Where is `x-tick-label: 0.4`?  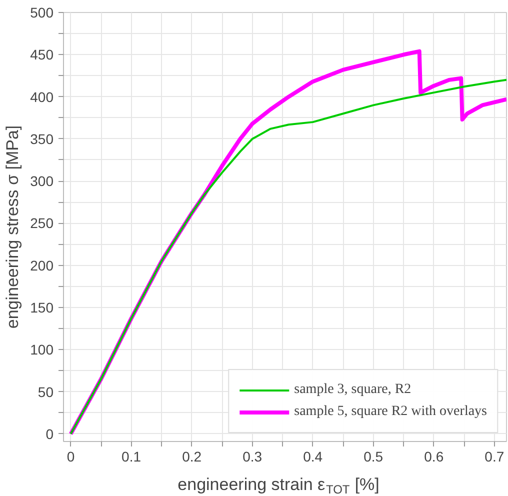 x-tick-label: 0.4 is located at coordinates (313, 456).